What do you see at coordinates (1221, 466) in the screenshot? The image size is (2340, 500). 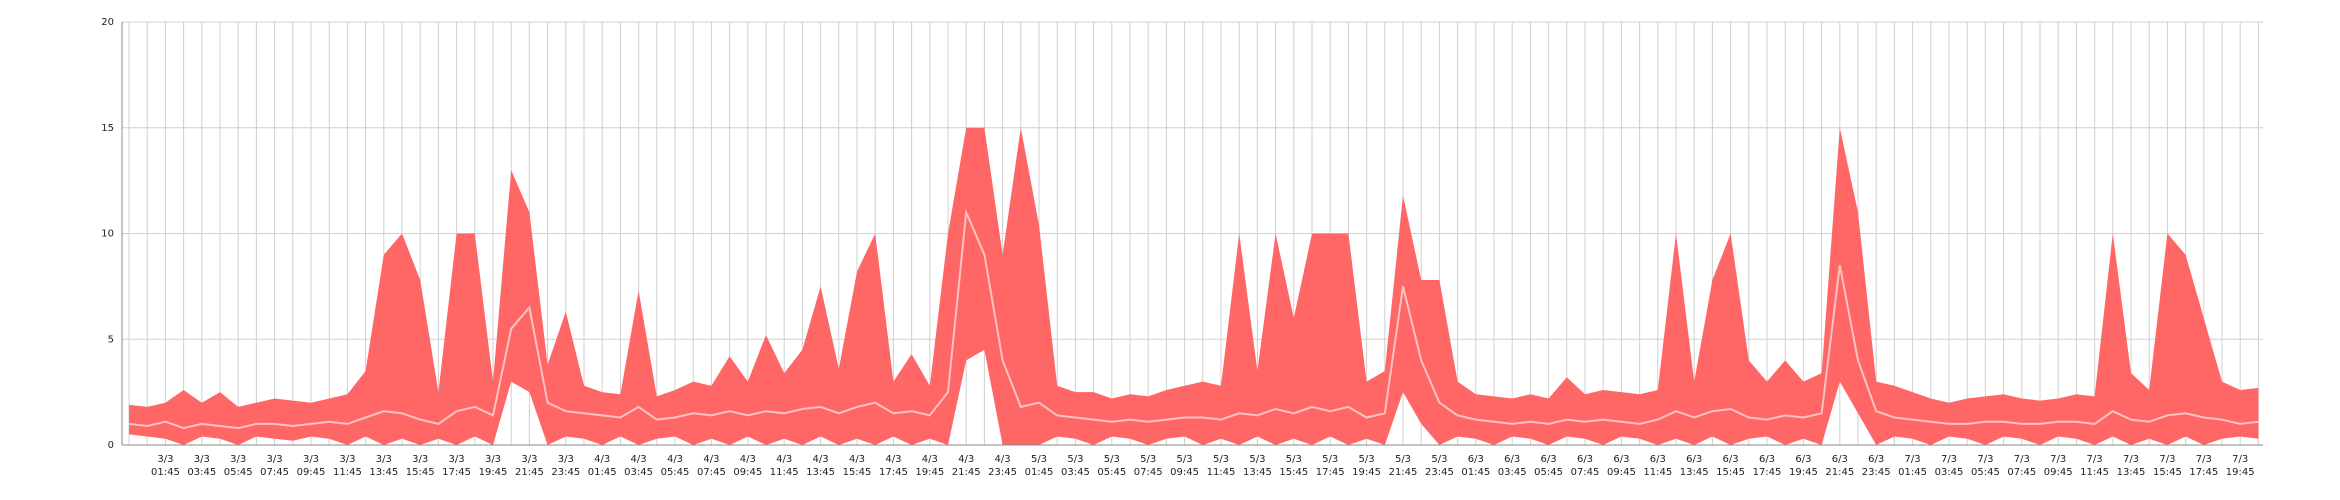 I see `x-tick-label: 5/3 11:45` at bounding box center [1221, 466].